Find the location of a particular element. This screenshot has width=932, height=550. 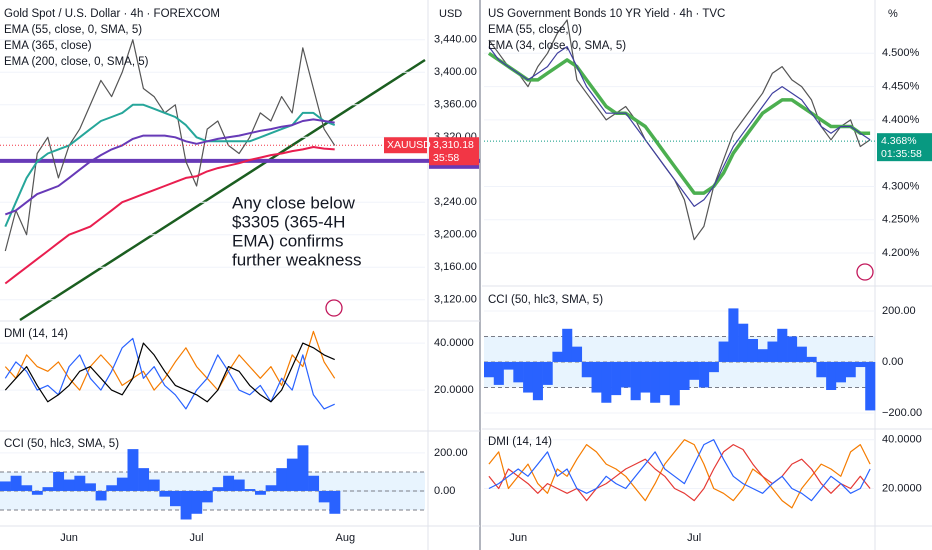

axis-unit: USD is located at coordinates (450, 14).